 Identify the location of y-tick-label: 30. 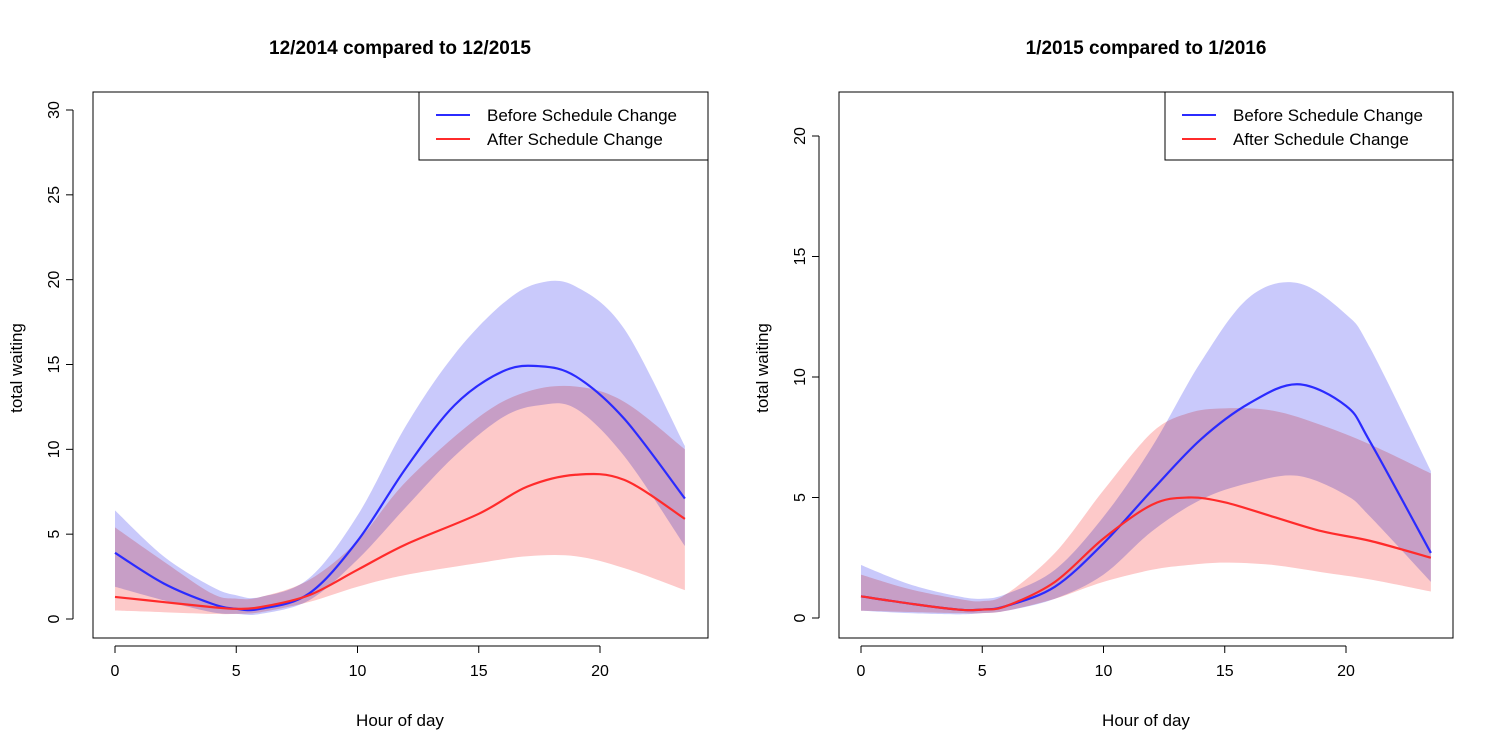
(54, 110).